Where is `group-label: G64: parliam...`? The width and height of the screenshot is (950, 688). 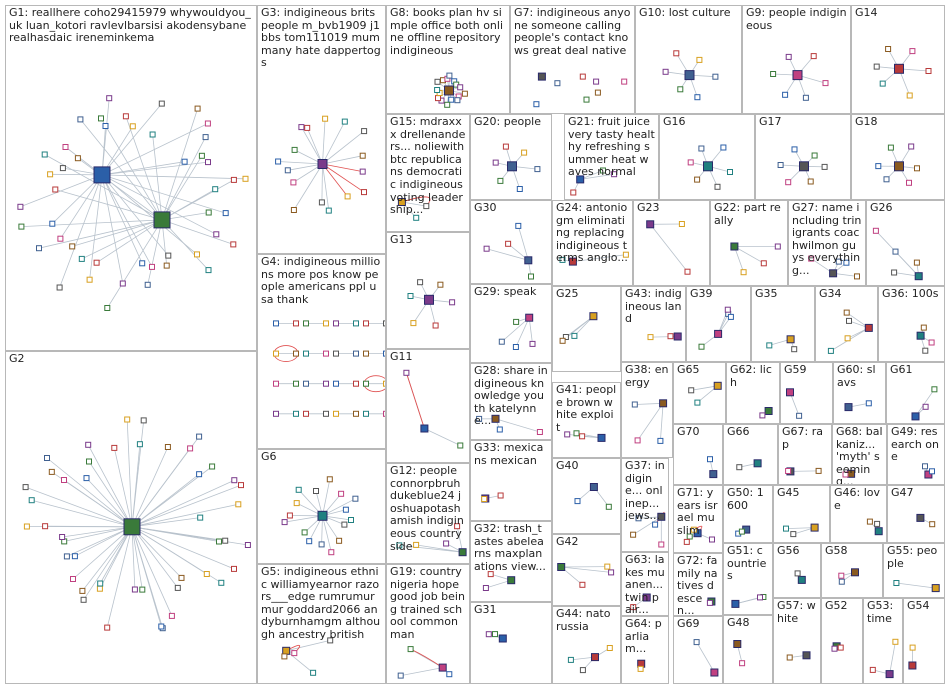
group-label: G64: parliam... is located at coordinates (643, 636).